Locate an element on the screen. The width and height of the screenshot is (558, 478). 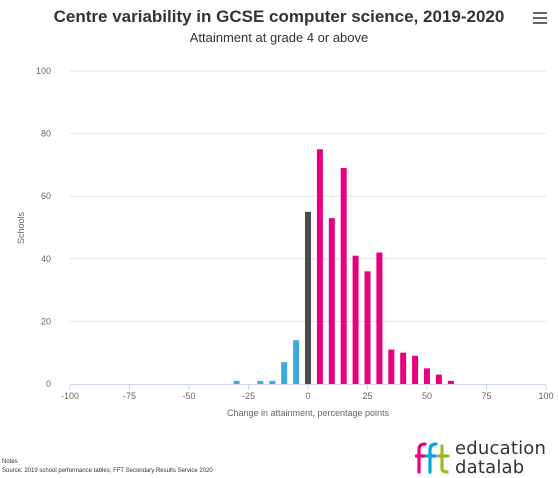
x-tick-label: -100 is located at coordinates (70, 396).